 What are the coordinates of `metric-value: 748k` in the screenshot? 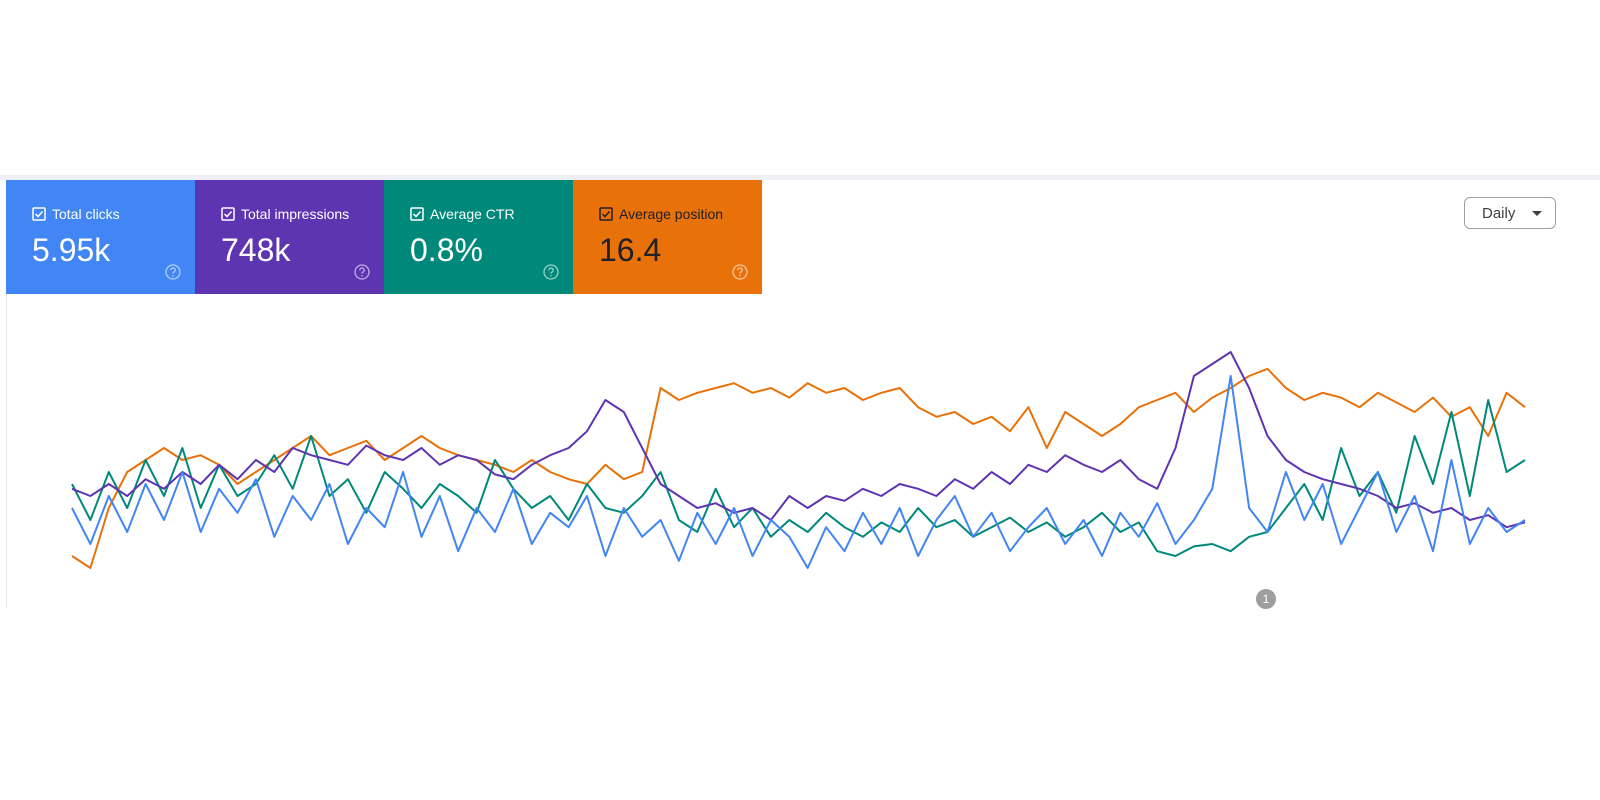 It's located at (256, 250).